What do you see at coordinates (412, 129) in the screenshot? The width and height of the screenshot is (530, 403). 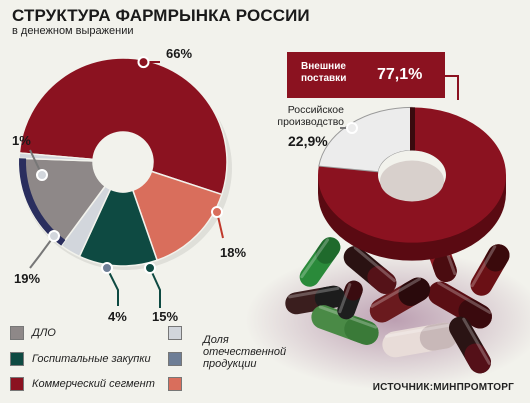 I see `slice-divider` at bounding box center [412, 129].